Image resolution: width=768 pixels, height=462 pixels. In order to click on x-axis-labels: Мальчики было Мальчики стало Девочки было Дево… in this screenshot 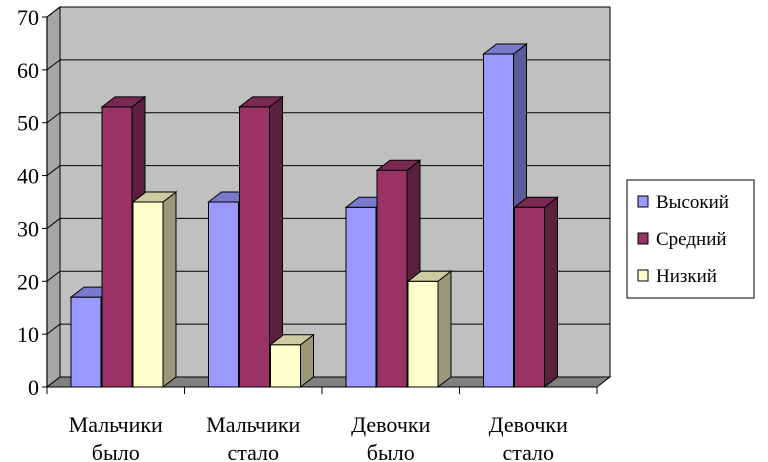, I will do `click(318, 437)`.